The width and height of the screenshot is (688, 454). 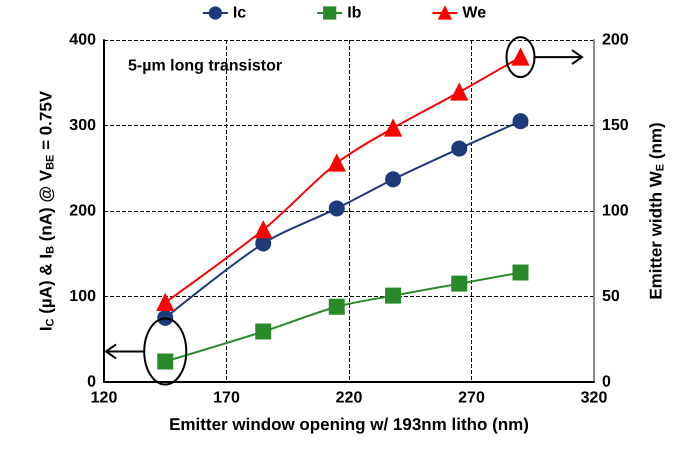 What do you see at coordinates (474, 13) in the screenshot?
I see `legend-label: We` at bounding box center [474, 13].